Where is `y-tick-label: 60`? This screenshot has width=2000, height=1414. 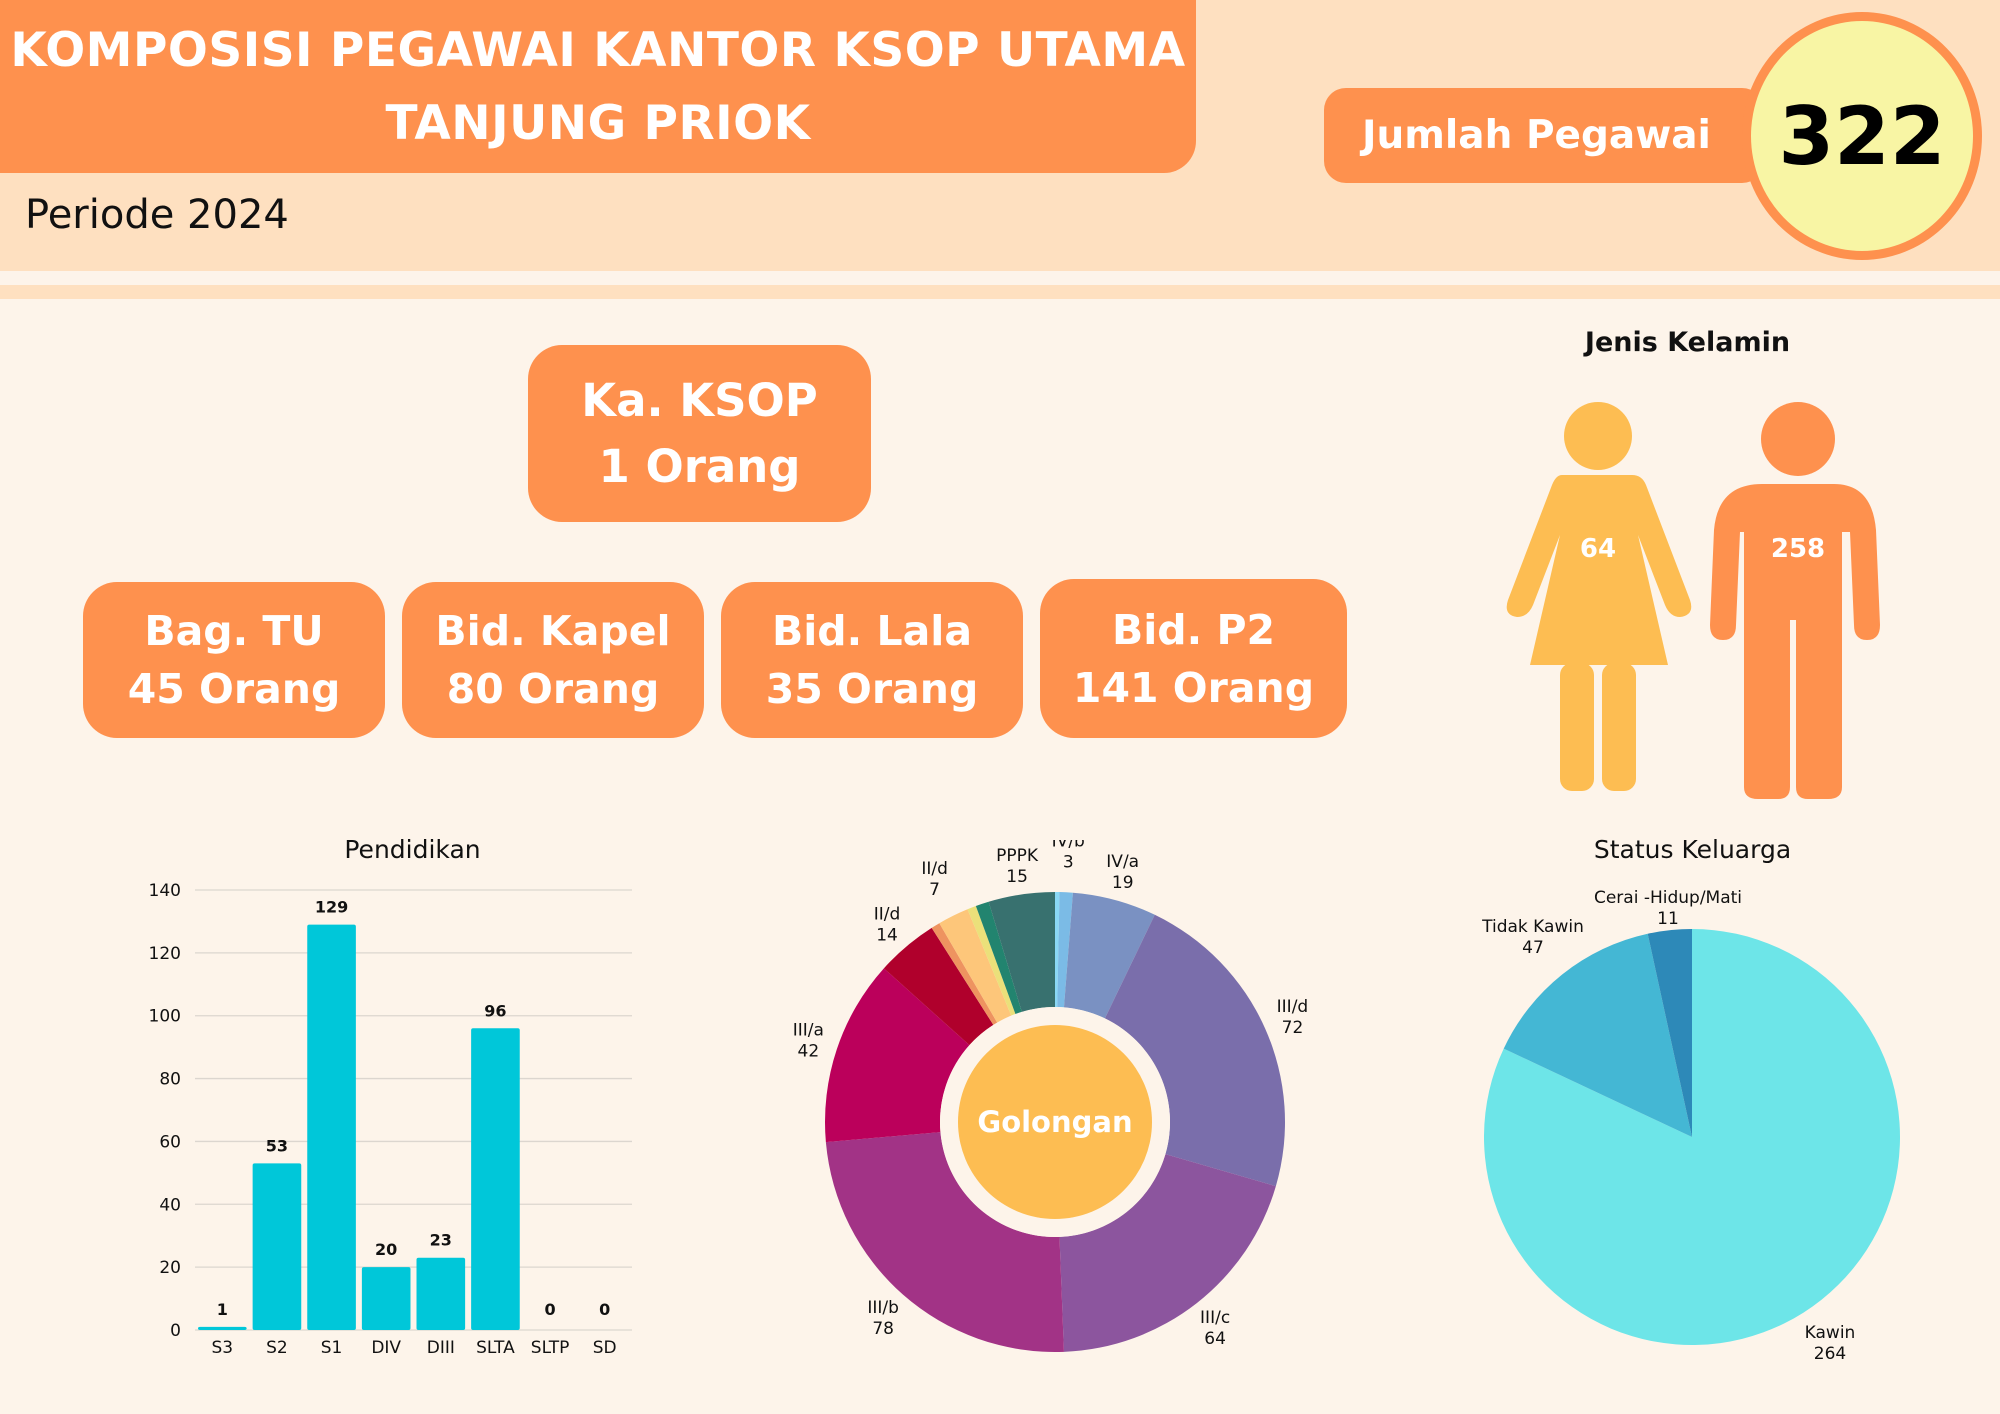
y-tick-label: 60 is located at coordinates (170, 1142).